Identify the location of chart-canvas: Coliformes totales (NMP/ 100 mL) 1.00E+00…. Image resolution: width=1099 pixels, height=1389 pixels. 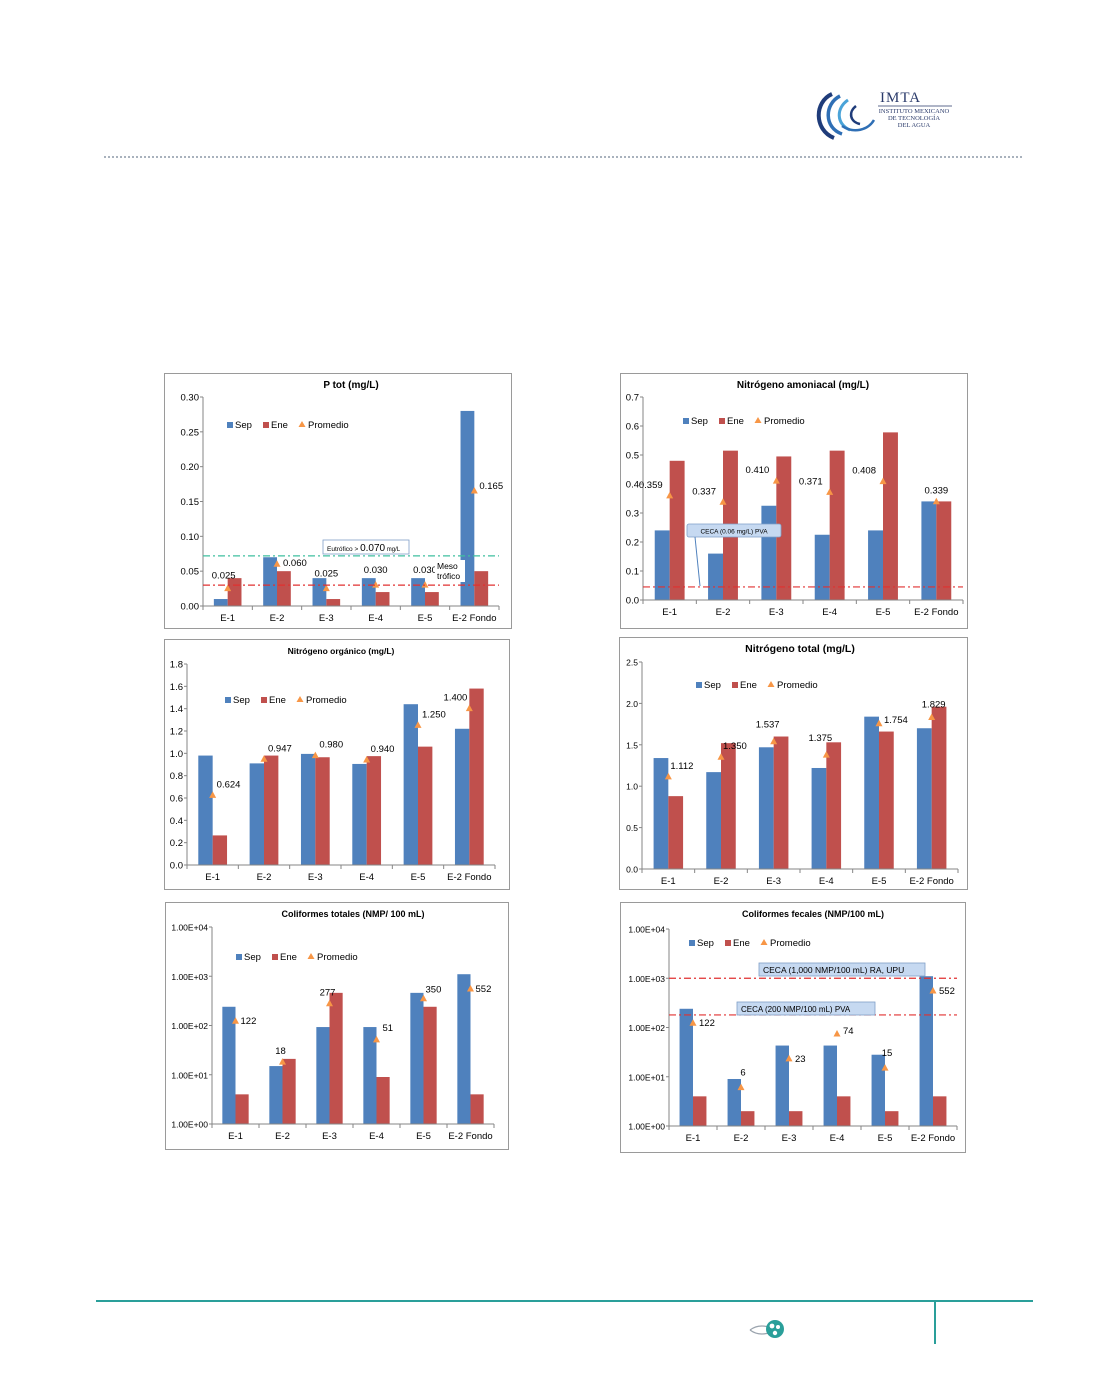
(333, 1025).